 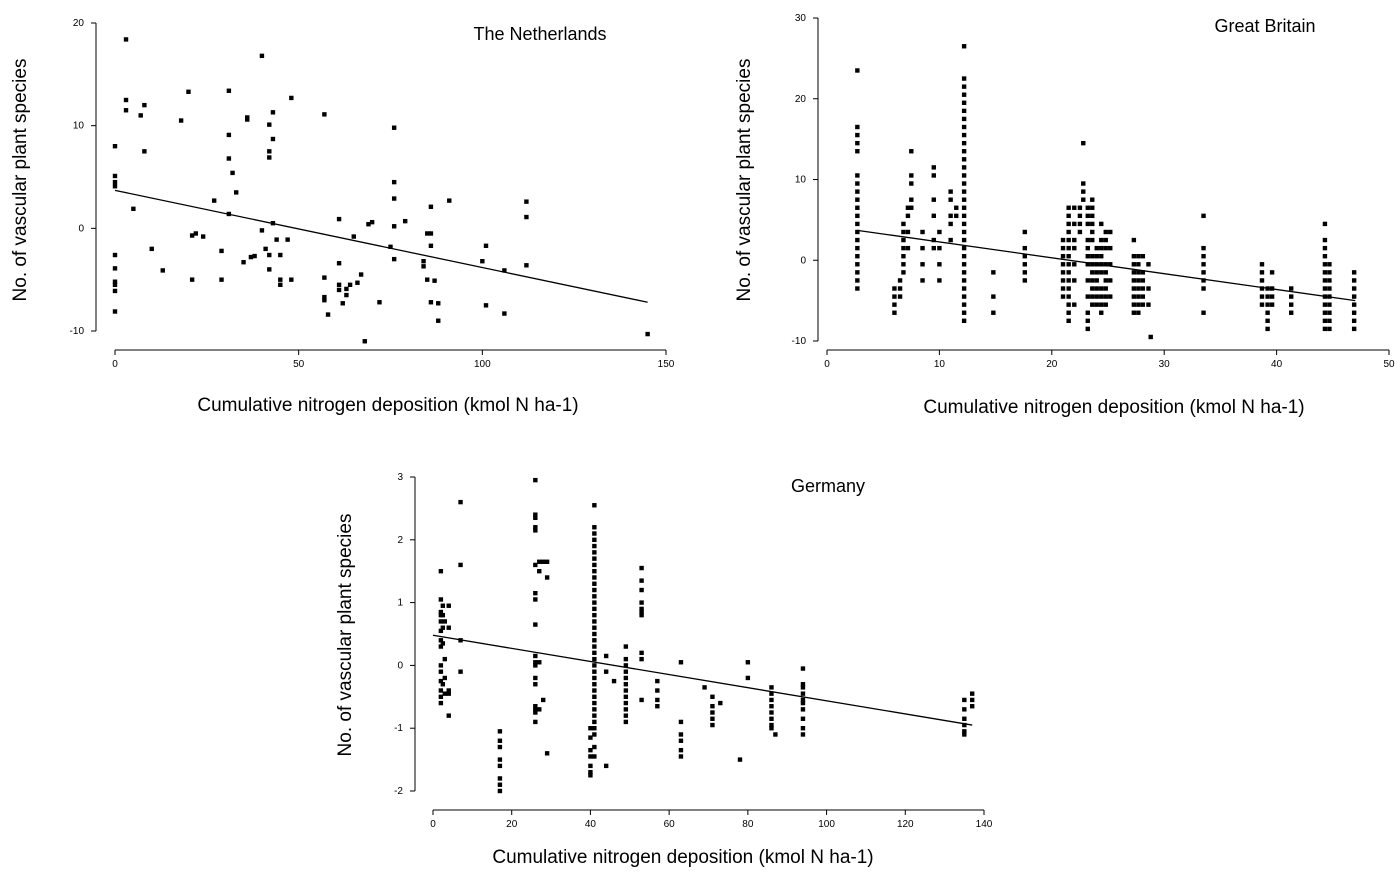 What do you see at coordinates (1165, 364) in the screenshot?
I see `x-tick-label: 30` at bounding box center [1165, 364].